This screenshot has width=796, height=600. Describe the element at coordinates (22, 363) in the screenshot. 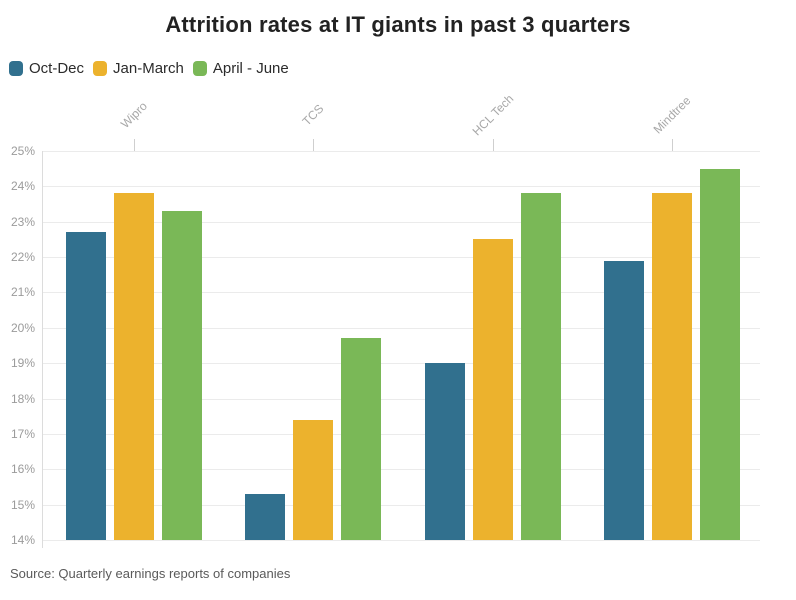

I see `y-axis-tick-label: 19%` at that location.